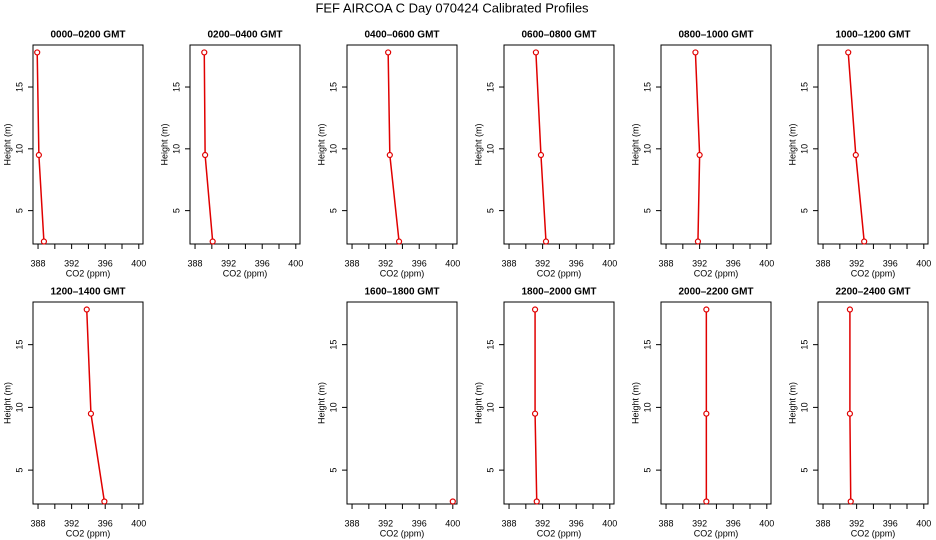 This screenshot has width=936, height=540. Describe the element at coordinates (872, 35) in the screenshot. I see `panel-title: 1000–1200 GMT` at that location.